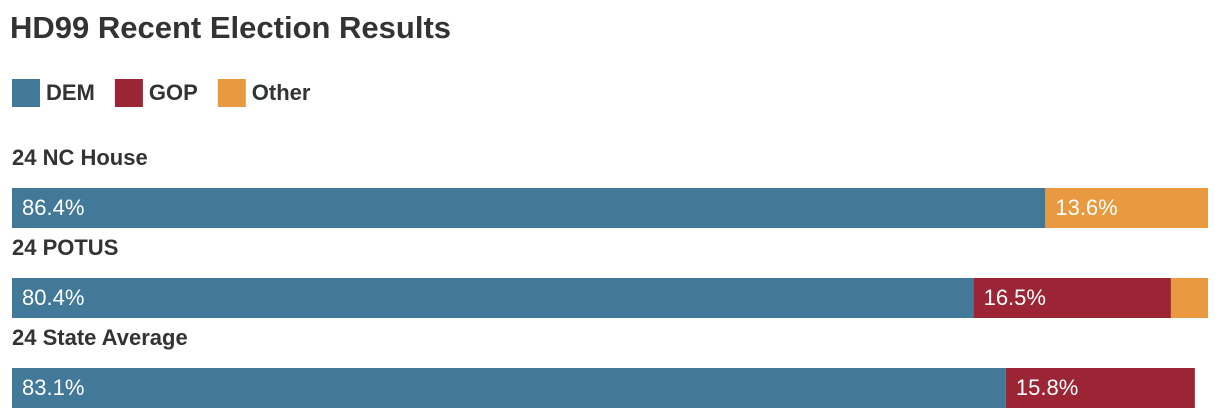  What do you see at coordinates (1086, 207) in the screenshot?
I see `value-label: 13.6%` at bounding box center [1086, 207].